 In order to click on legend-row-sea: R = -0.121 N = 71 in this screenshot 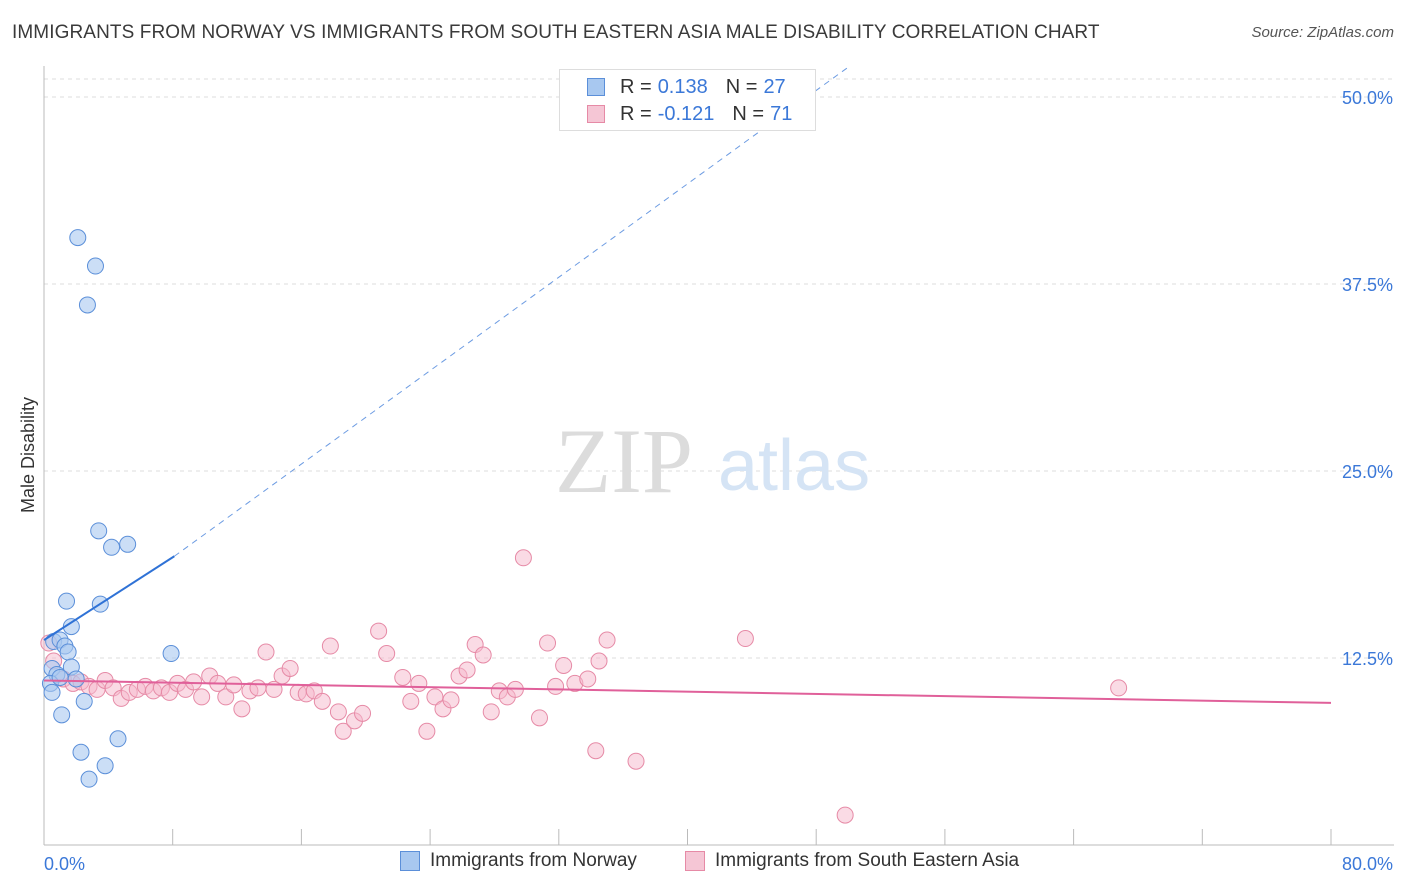, I will do `click(690, 114)`.